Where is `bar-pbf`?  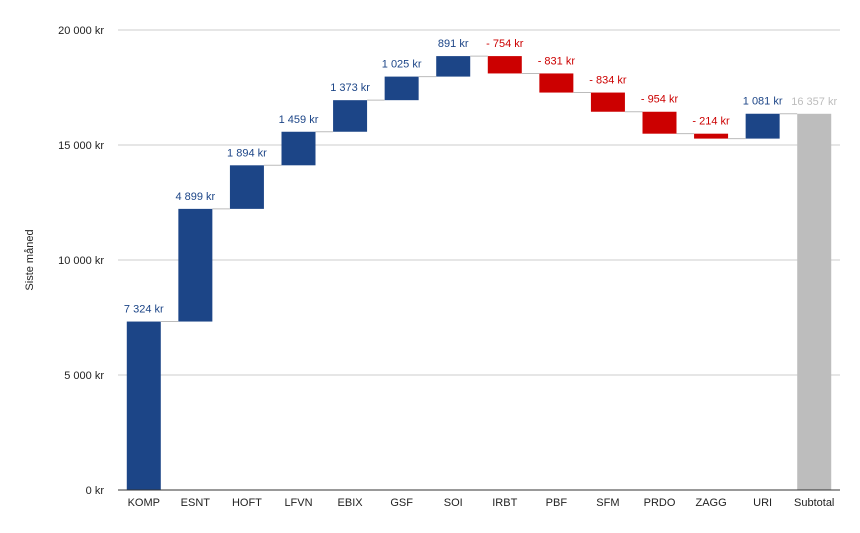
bar-pbf is located at coordinates (556, 83).